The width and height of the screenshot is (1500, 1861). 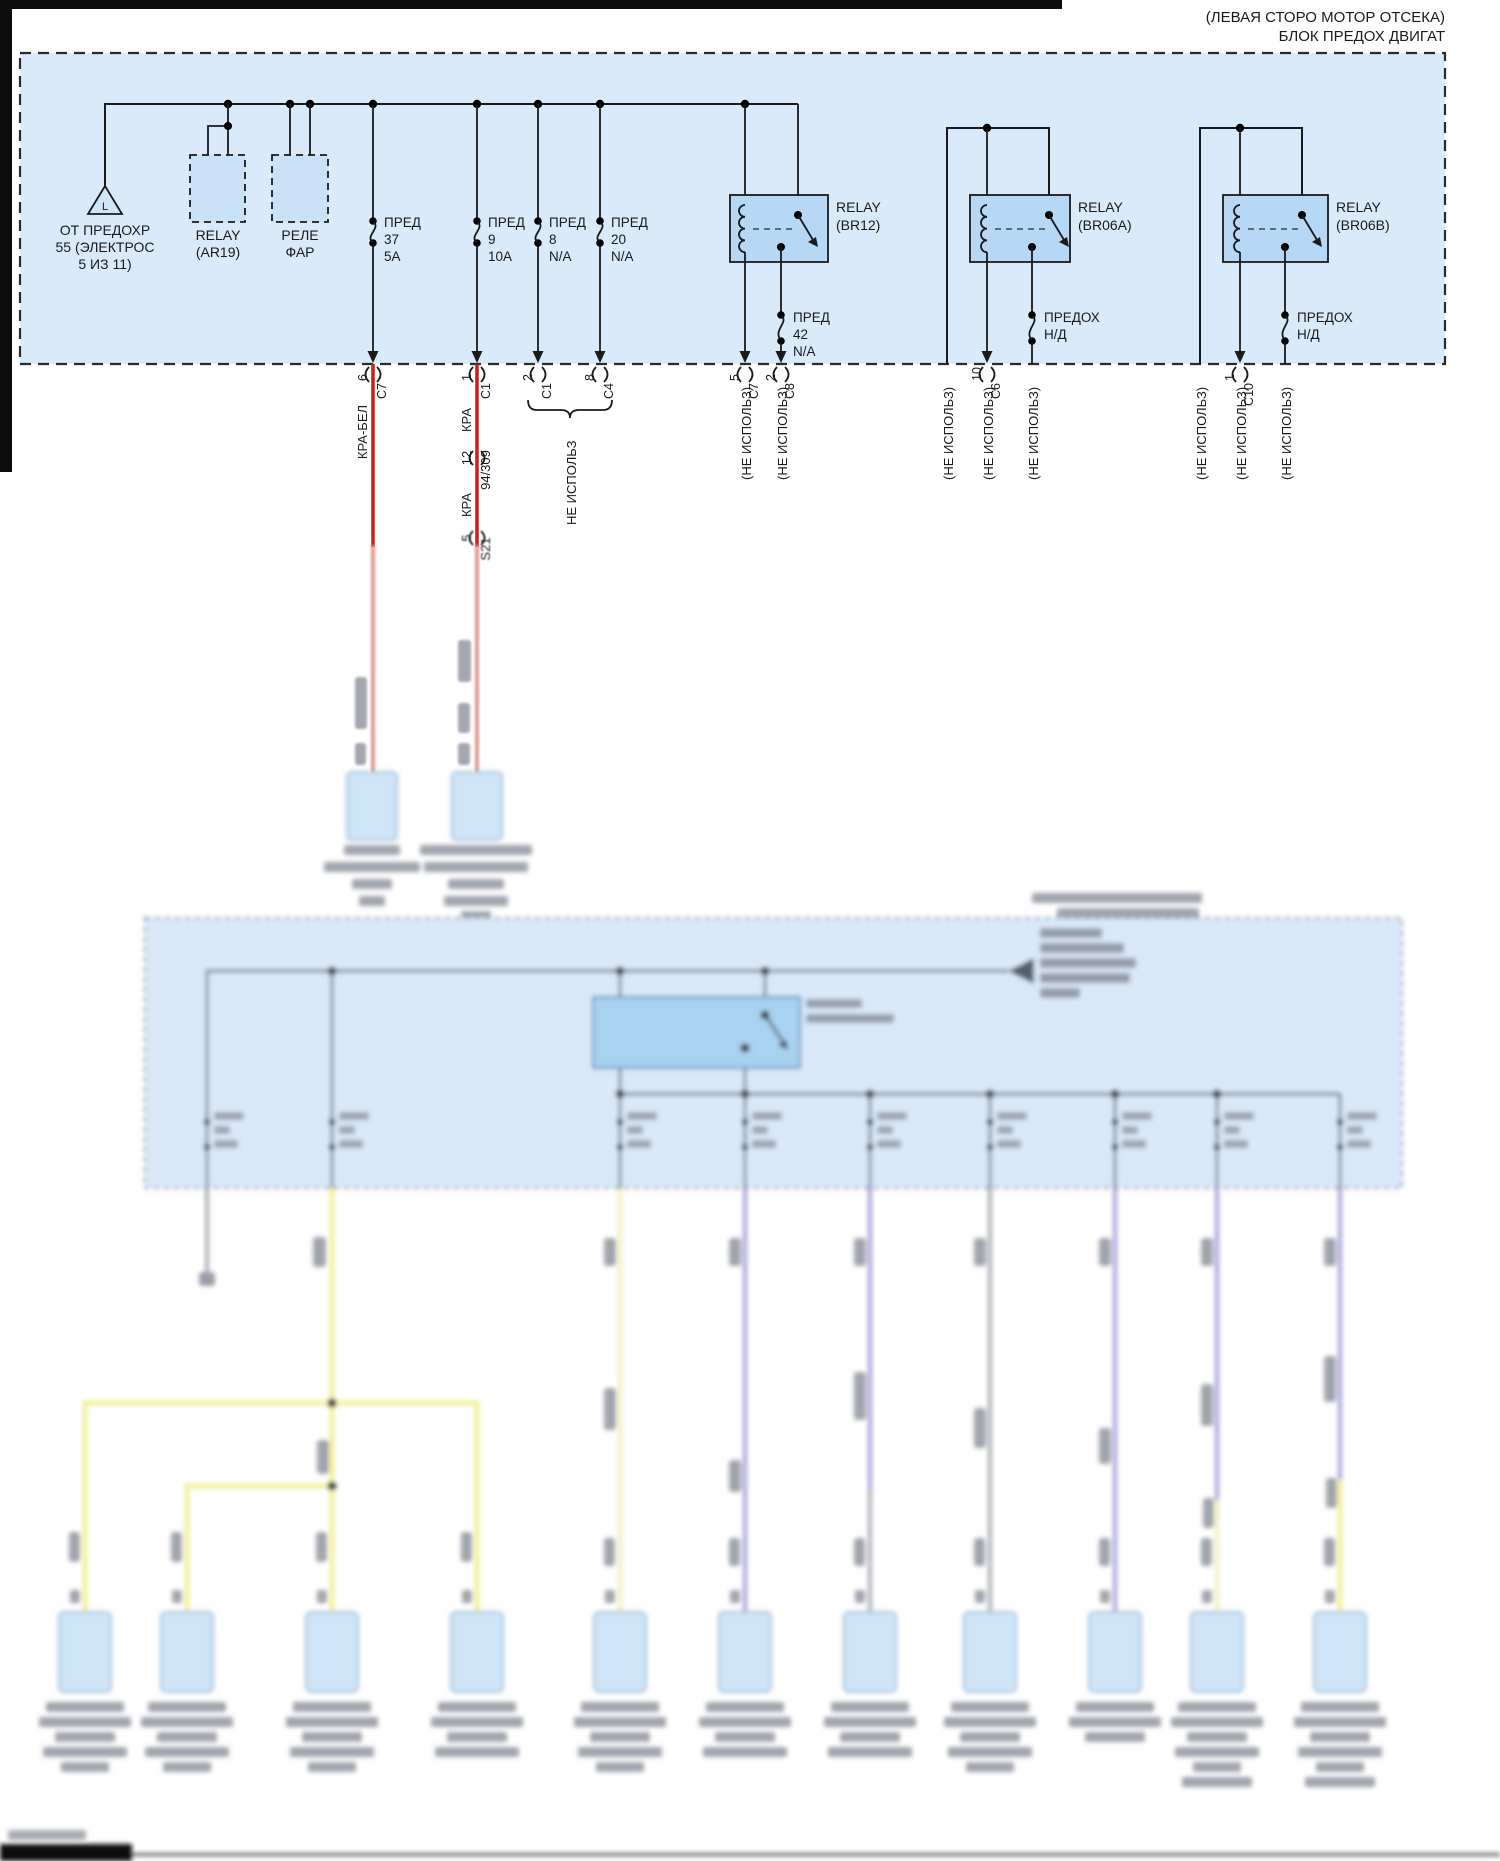 What do you see at coordinates (805, 229) in the screenshot?
I see `relay-br12: RELAY (BR12) ПРЕД 42 N/A` at bounding box center [805, 229].